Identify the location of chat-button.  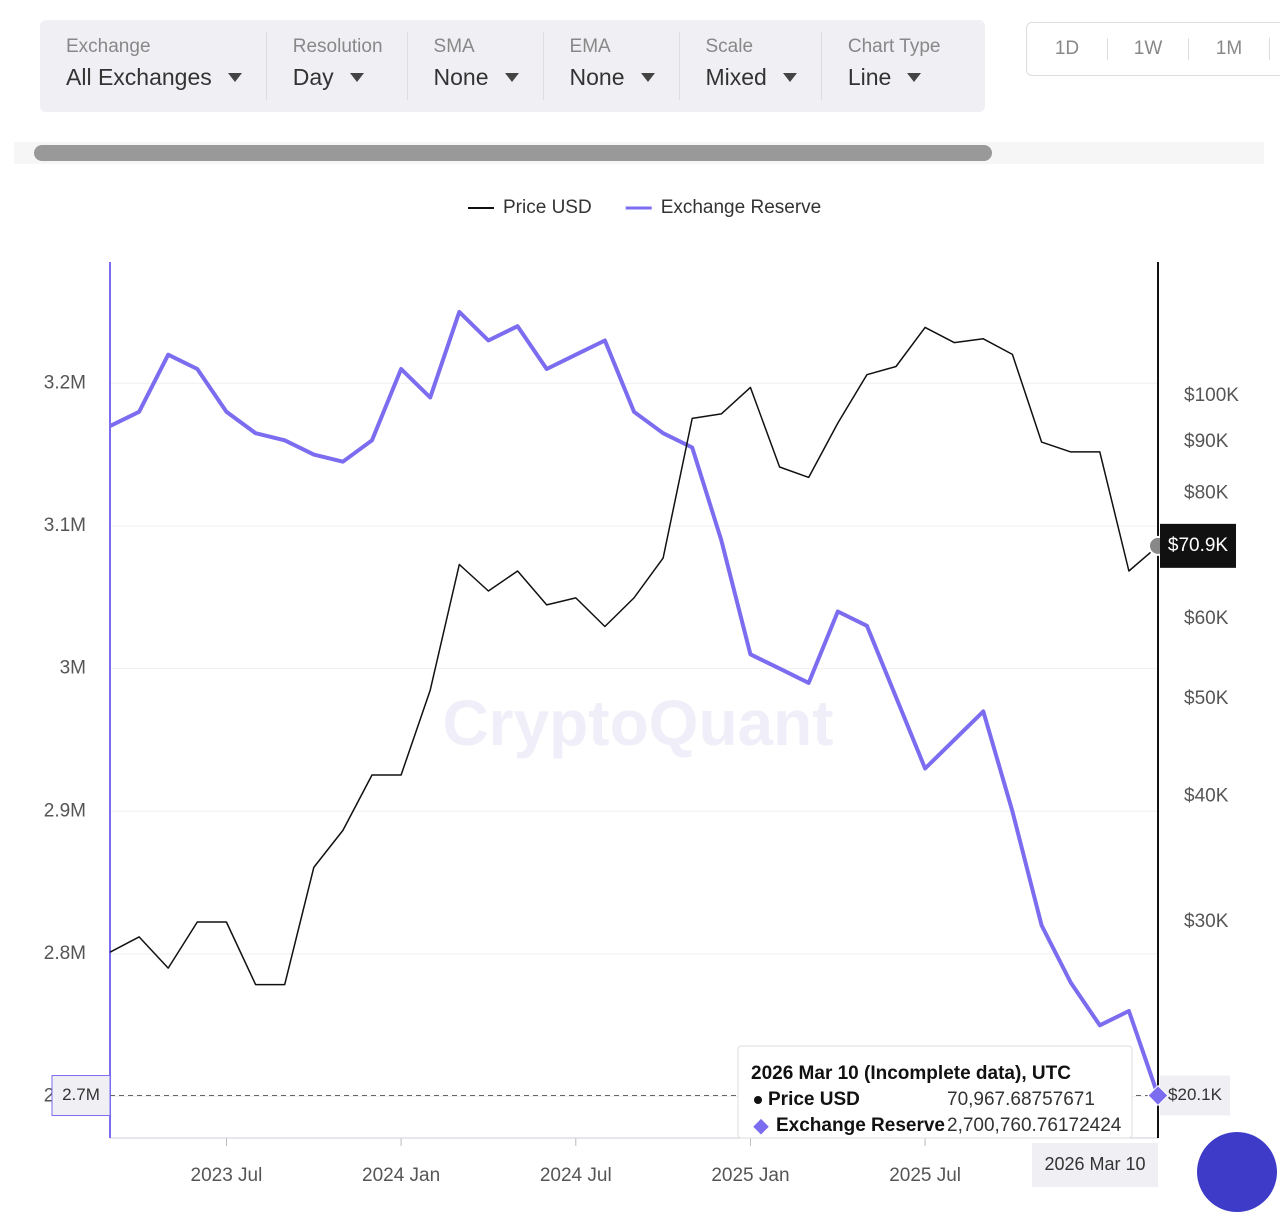
(1237, 1172).